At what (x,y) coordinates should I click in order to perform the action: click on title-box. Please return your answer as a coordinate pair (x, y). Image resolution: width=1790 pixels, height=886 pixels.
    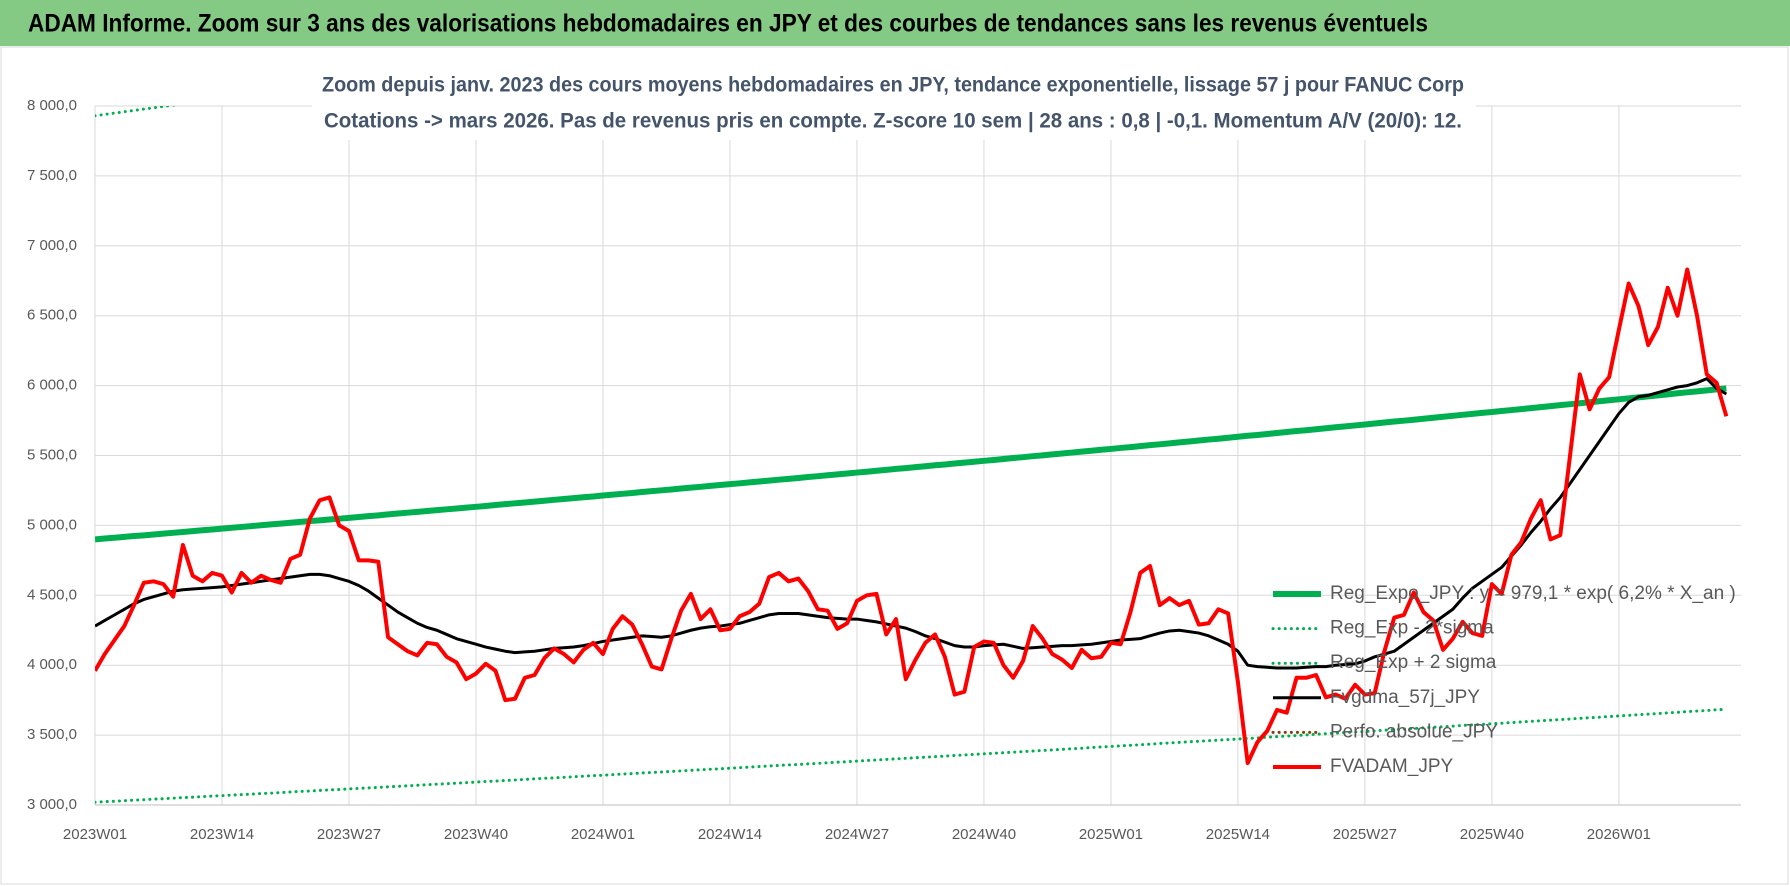
    Looking at the image, I should click on (894, 105).